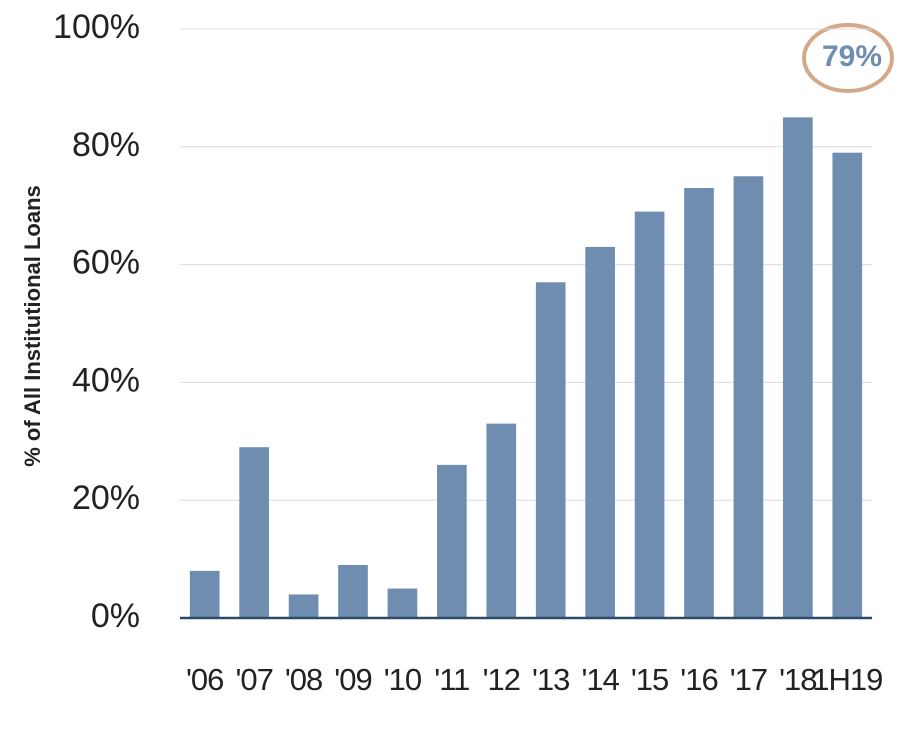 Image resolution: width=902 pixels, height=740 pixels. I want to click on x-tick-label: '14, so click(600, 679).